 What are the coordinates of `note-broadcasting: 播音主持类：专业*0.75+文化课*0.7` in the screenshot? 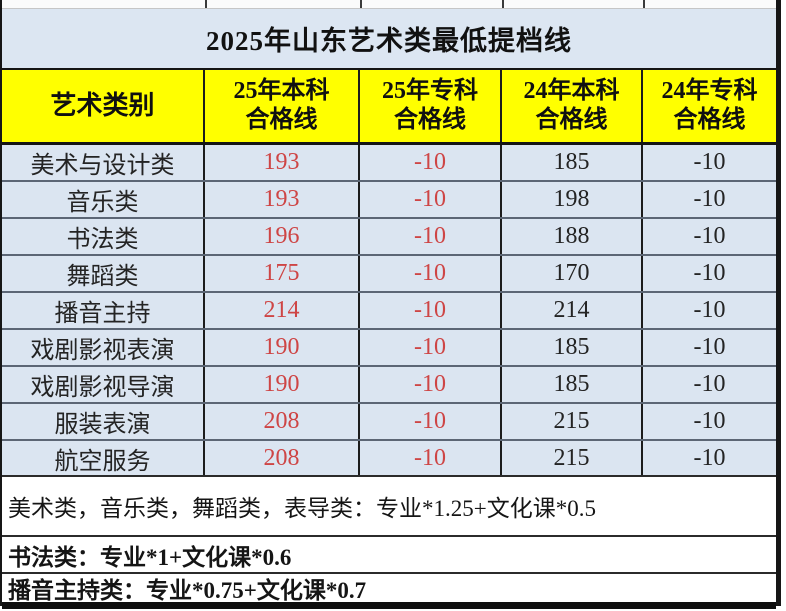 It's located at (389, 587).